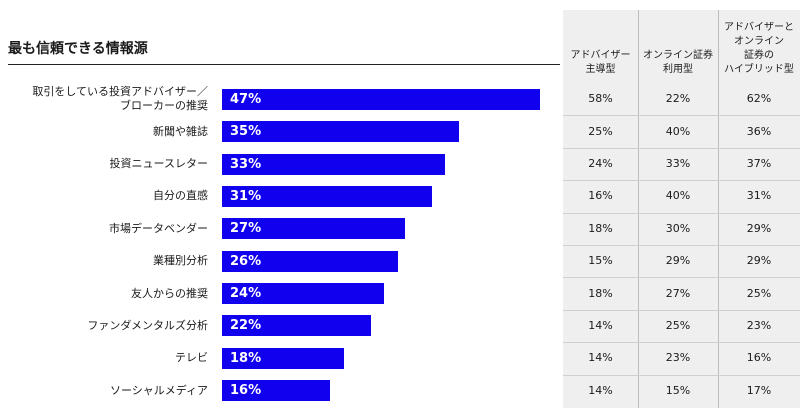 Image resolution: width=800 pixels, height=408 pixels. What do you see at coordinates (246, 293) in the screenshot?
I see `bar-value-label: 24%` at bounding box center [246, 293].